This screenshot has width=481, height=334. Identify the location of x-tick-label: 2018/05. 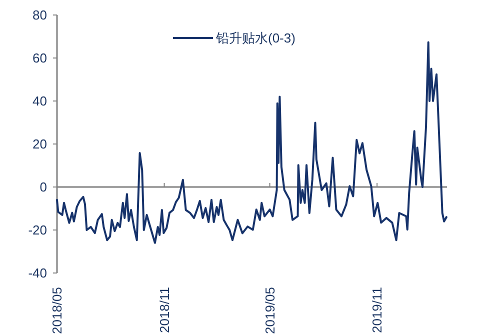
(57, 310).